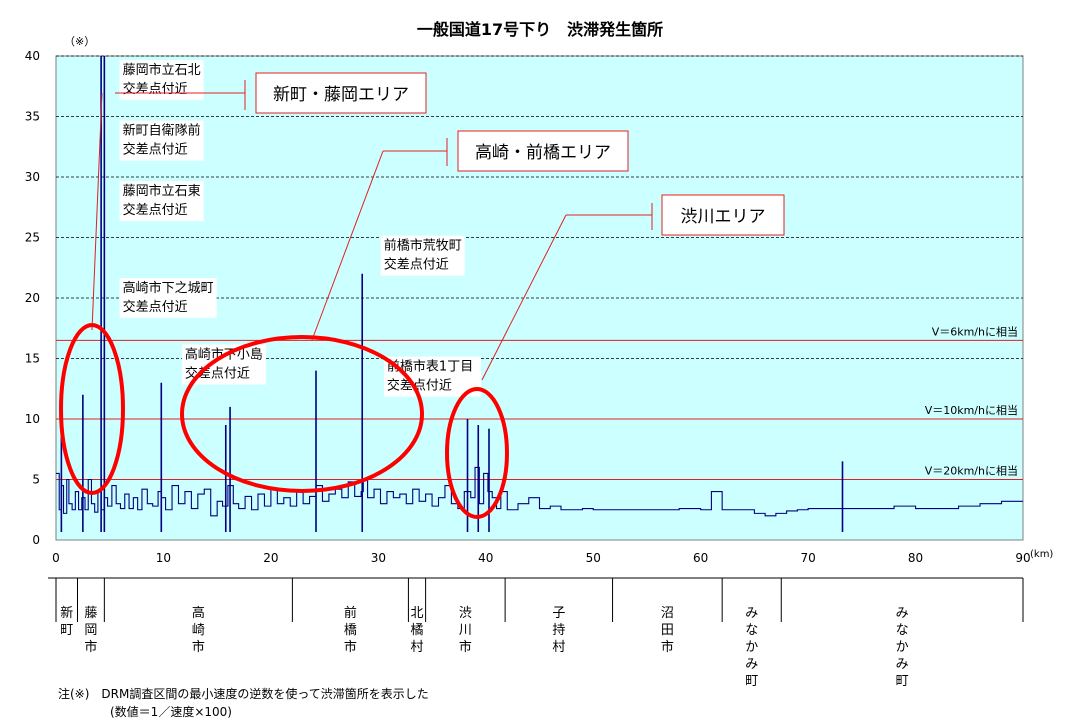  Describe the element at coordinates (66, 613) in the screenshot. I see `municipality-name-char: 新` at that location.